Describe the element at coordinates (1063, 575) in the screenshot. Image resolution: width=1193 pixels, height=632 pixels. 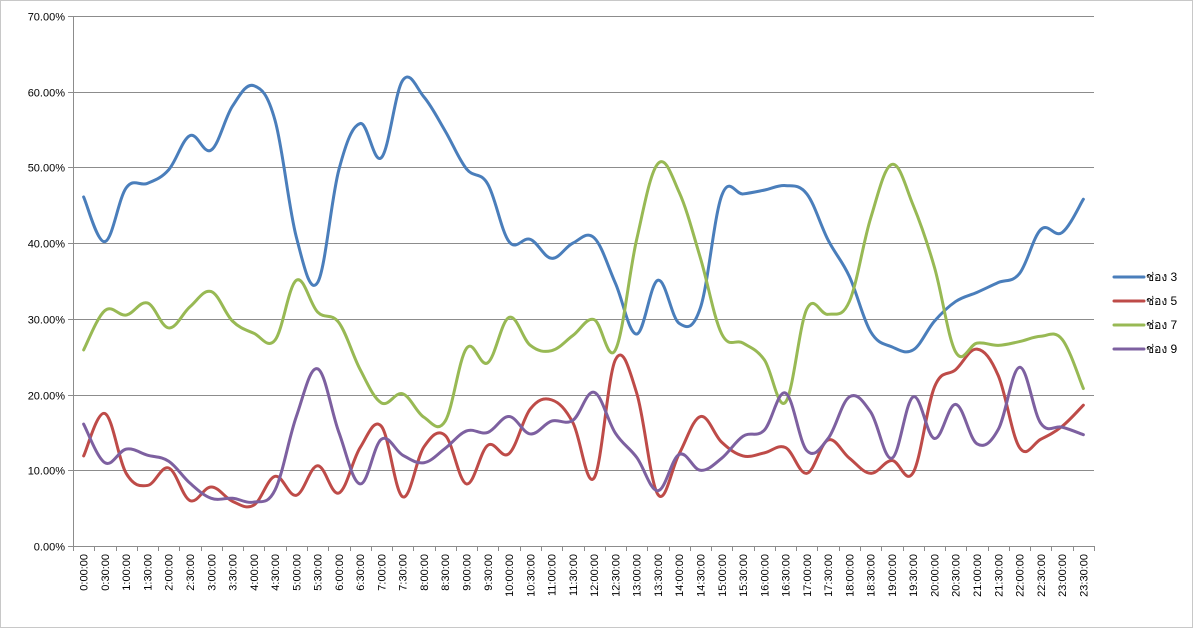
I see `x-tick-label: 23:00:00` at that location.